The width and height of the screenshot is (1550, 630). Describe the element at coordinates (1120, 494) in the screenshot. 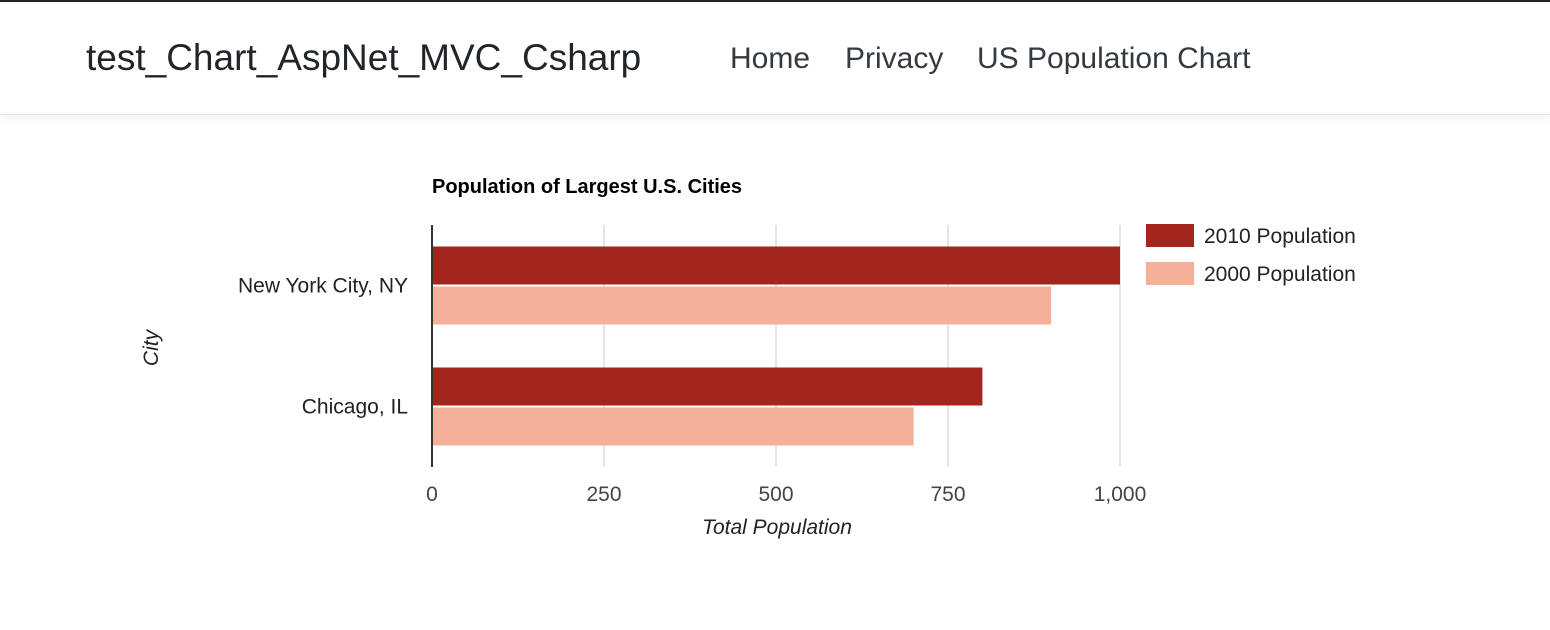

I see `x-tick-label: 1,000` at that location.